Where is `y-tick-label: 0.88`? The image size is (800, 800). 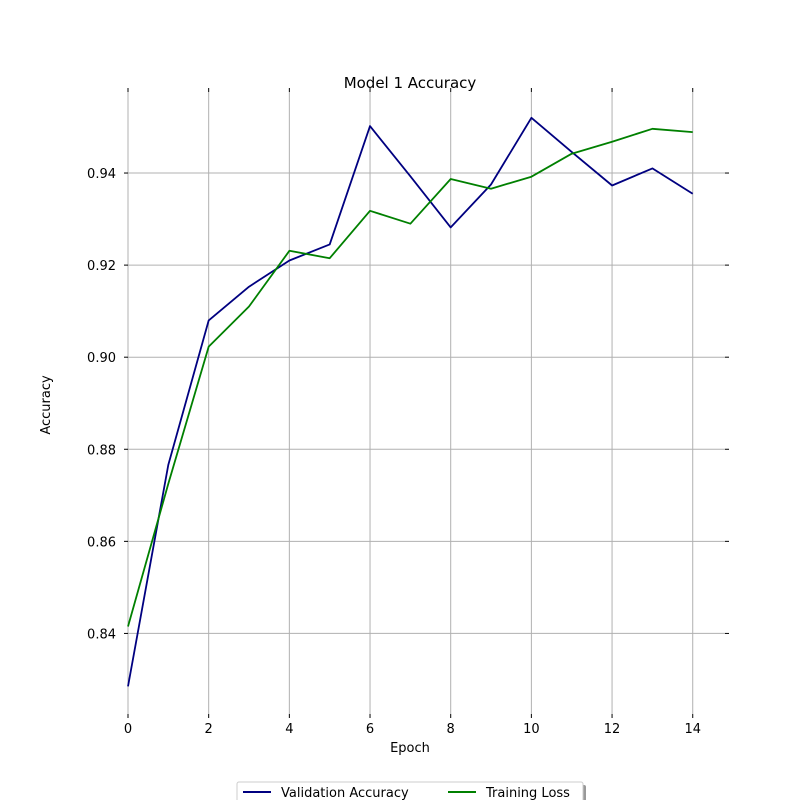
y-tick-label: 0.88 is located at coordinates (101, 450).